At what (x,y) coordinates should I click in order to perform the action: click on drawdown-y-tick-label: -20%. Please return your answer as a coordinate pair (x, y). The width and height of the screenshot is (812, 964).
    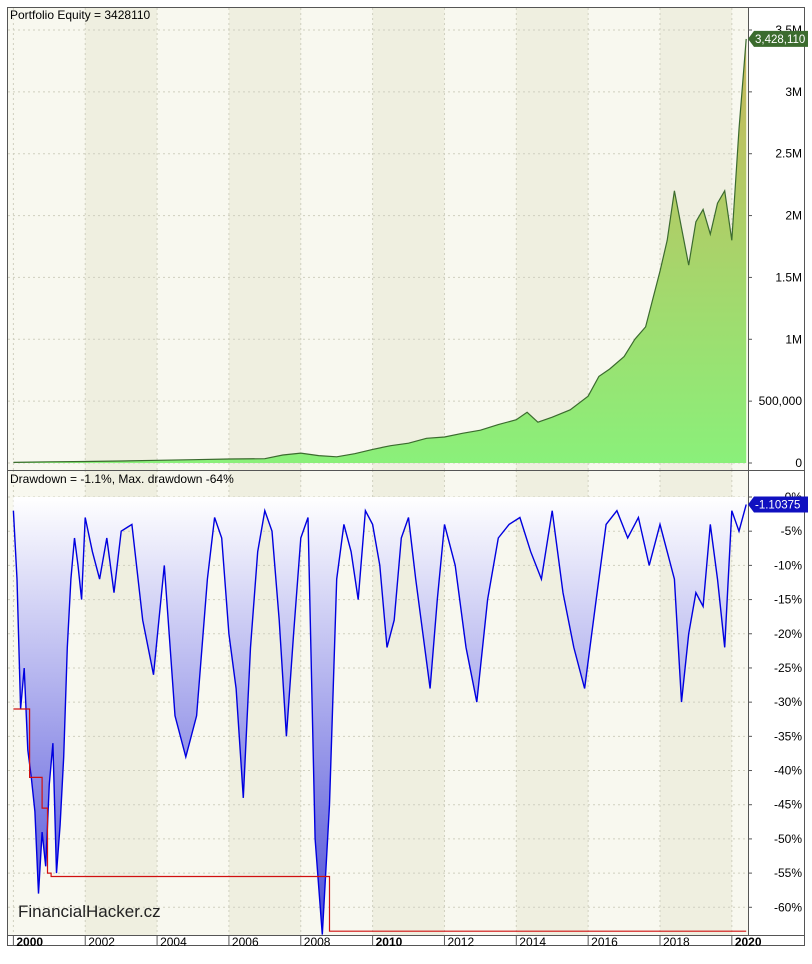
    Looking at the image, I should click on (788, 634).